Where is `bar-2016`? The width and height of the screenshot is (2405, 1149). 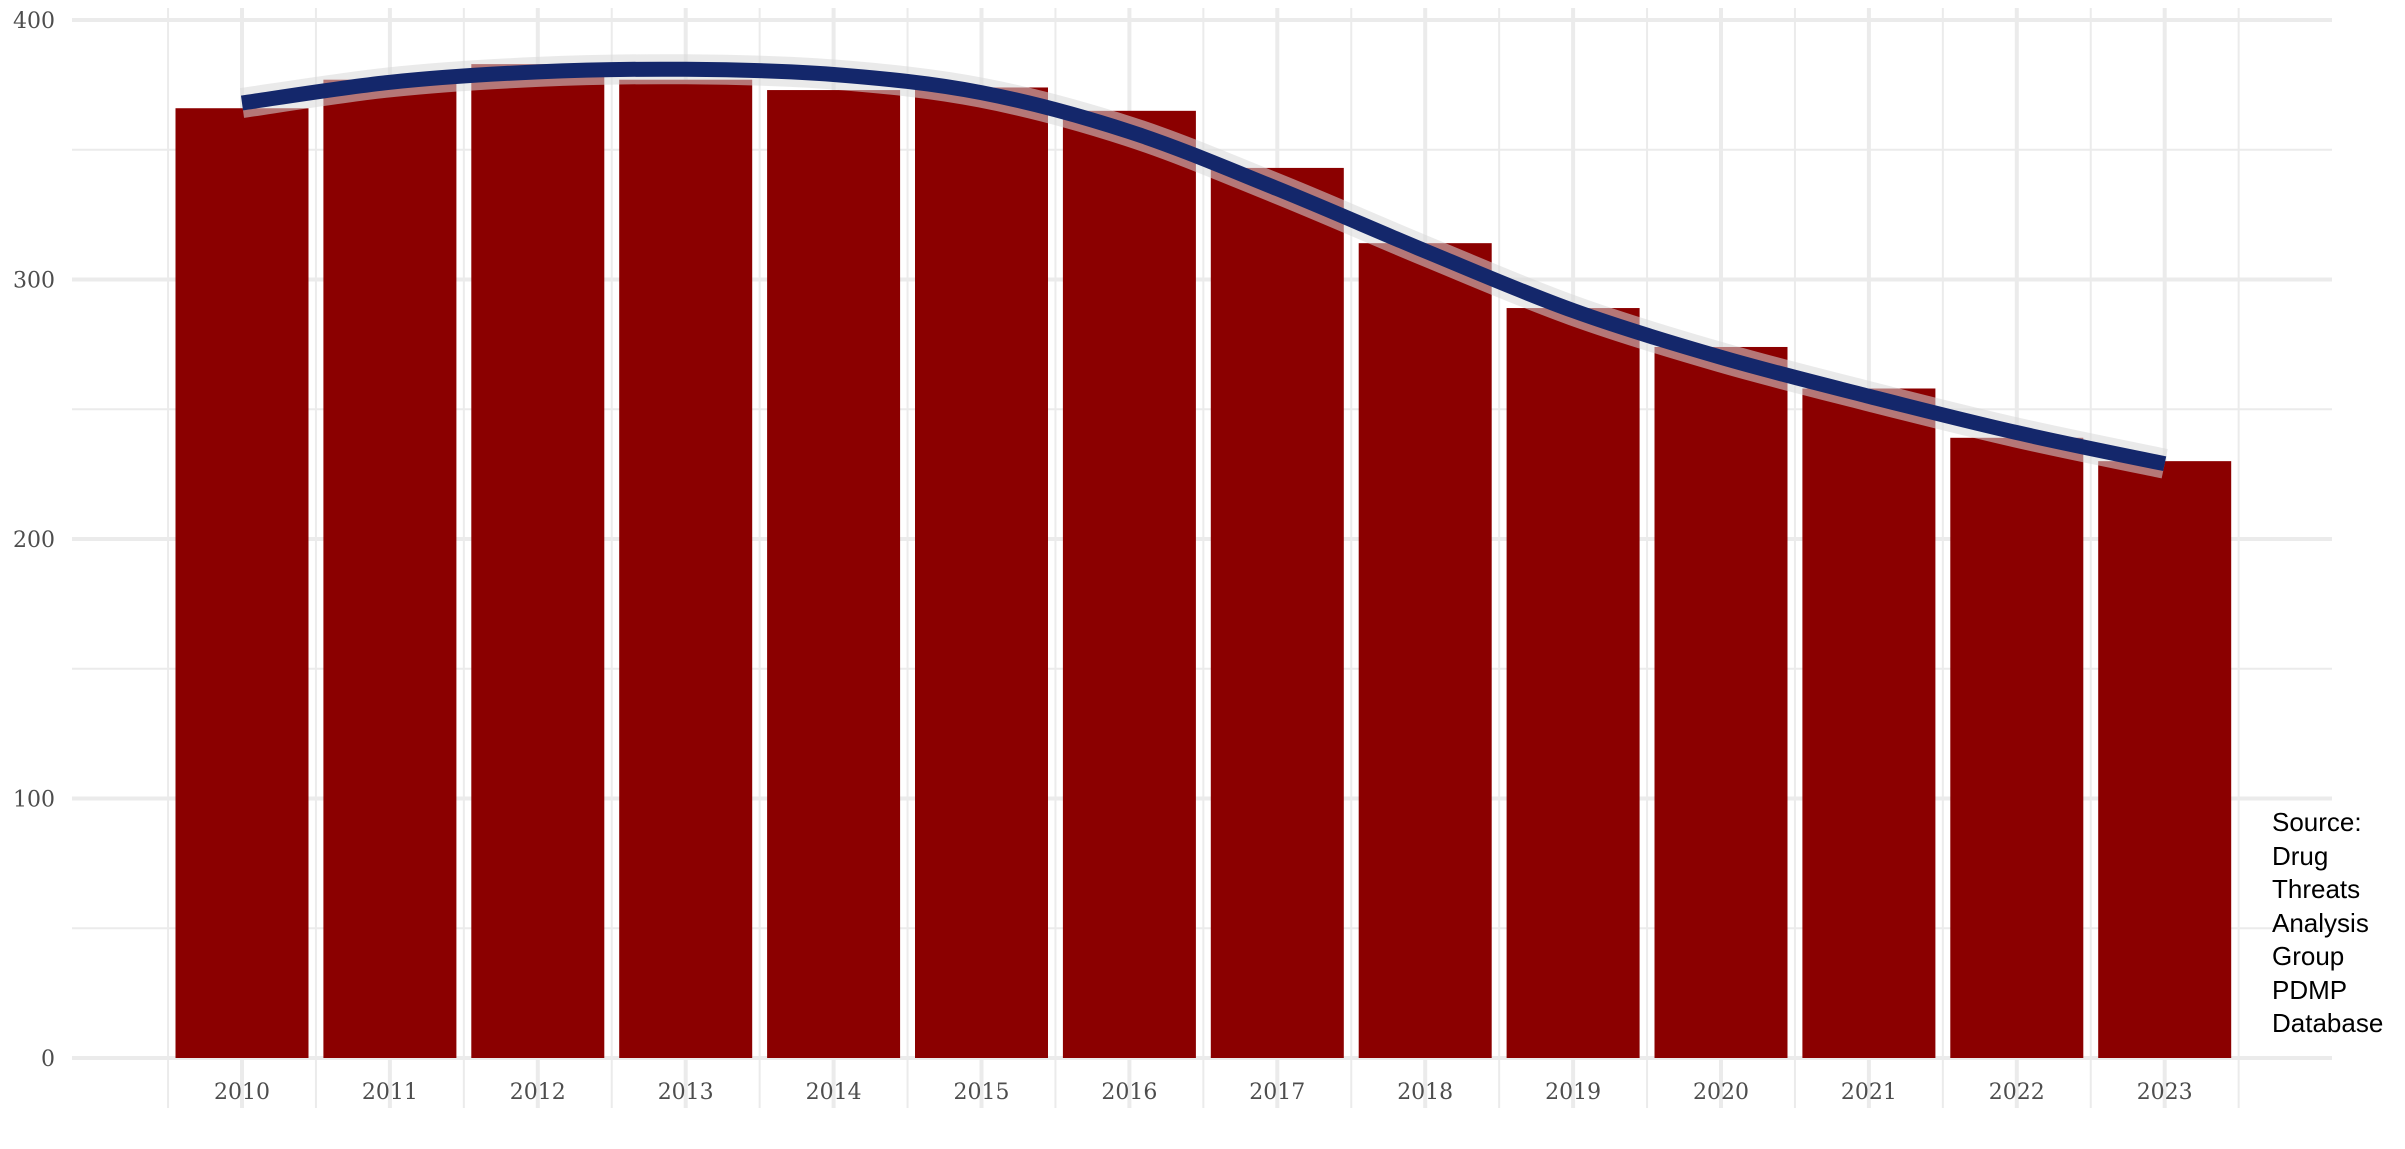 bar-2016 is located at coordinates (1129, 584).